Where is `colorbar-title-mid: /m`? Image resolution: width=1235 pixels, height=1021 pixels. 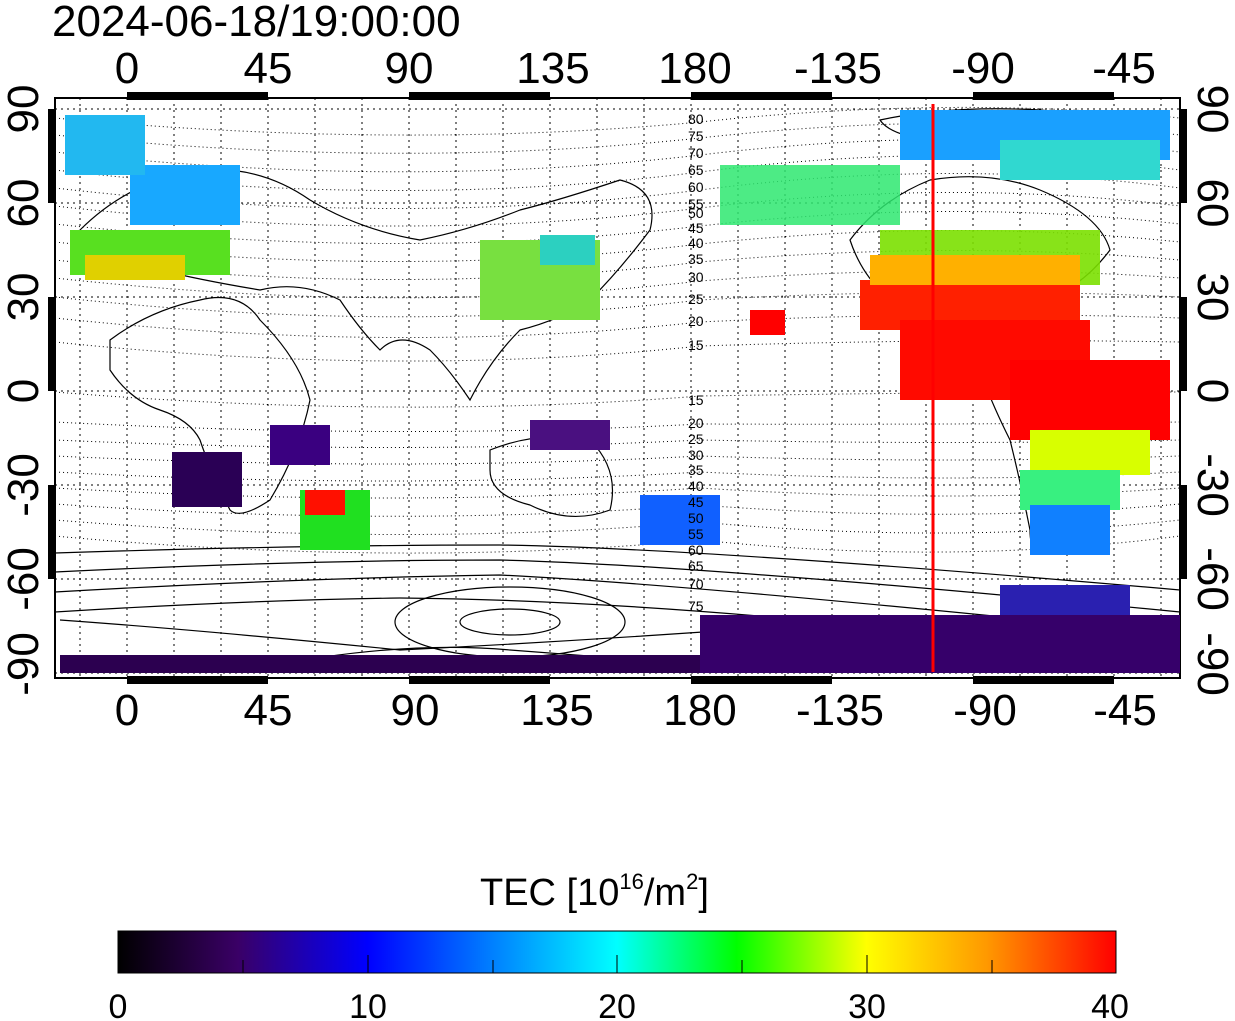
colorbar-title-mid: /m is located at coordinates (665, 893).